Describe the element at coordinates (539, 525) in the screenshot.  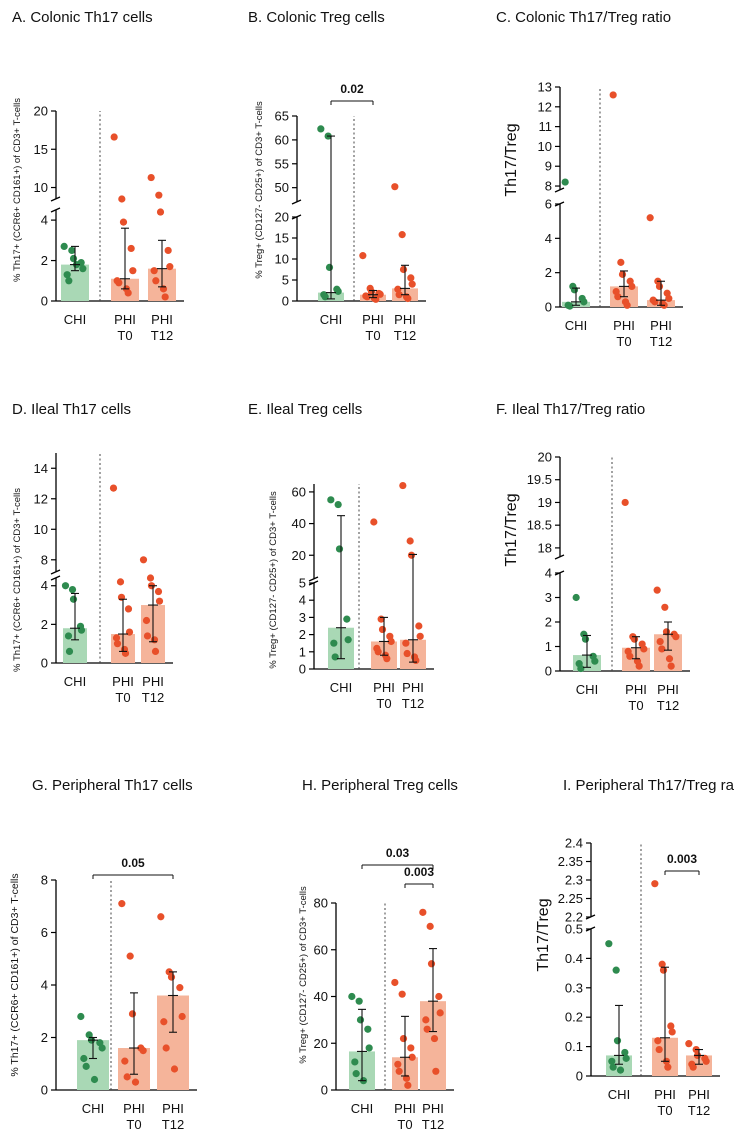
I see `y-tick-label: 18.5` at that location.